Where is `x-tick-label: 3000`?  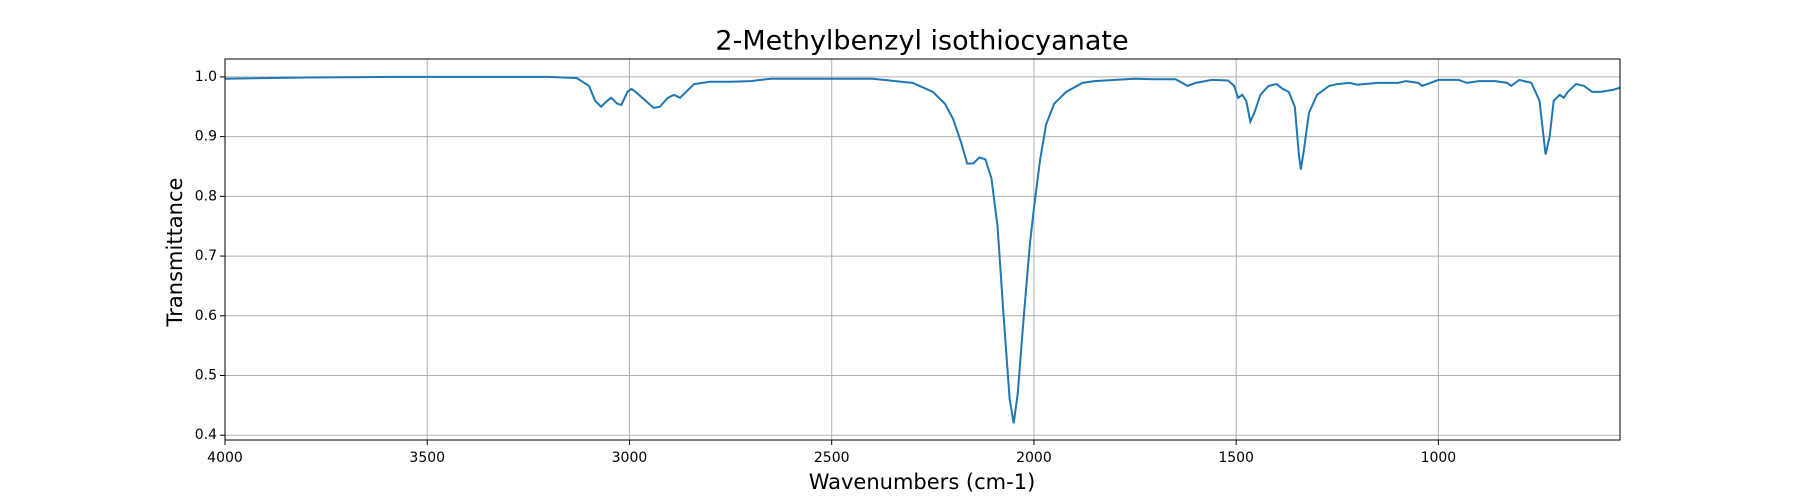
x-tick-label: 3000 is located at coordinates (630, 458).